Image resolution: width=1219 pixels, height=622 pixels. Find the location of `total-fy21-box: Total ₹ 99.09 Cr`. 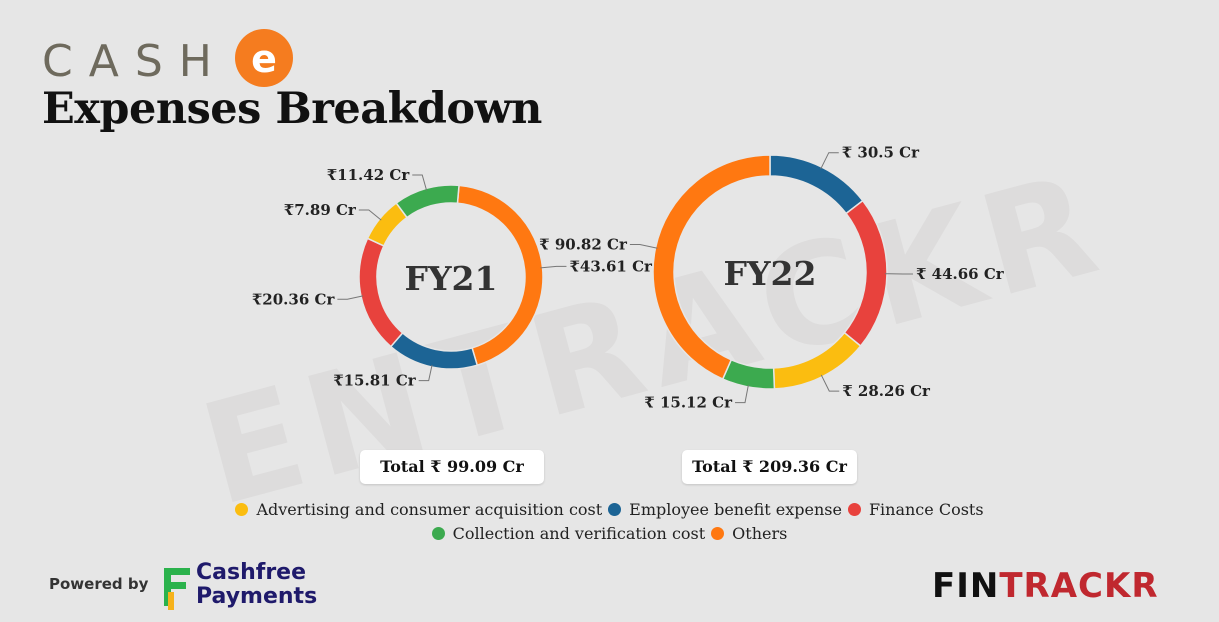

total-fy21-box: Total ₹ 99.09 Cr is located at coordinates (452, 467).